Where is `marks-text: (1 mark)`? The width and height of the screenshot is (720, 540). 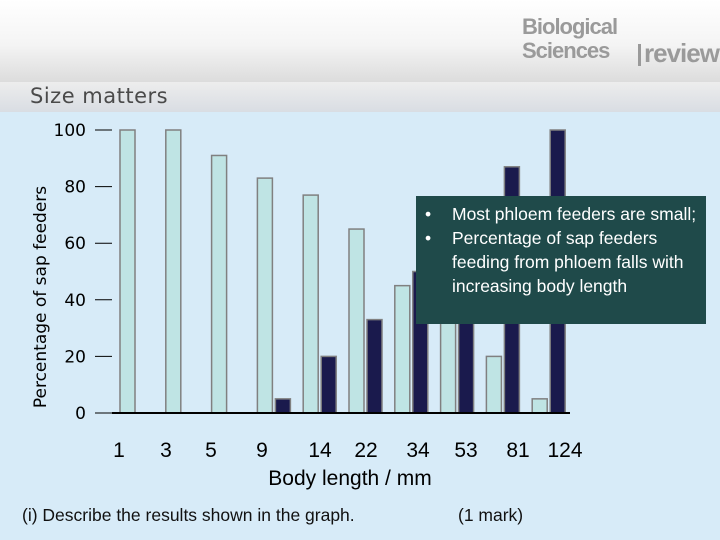 marks-text: (1 mark) is located at coordinates (491, 515).